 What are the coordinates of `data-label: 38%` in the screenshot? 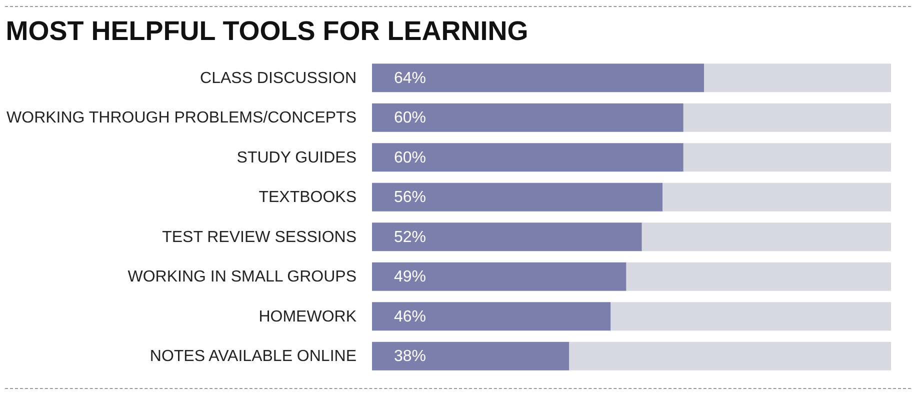 It's located at (410, 357).